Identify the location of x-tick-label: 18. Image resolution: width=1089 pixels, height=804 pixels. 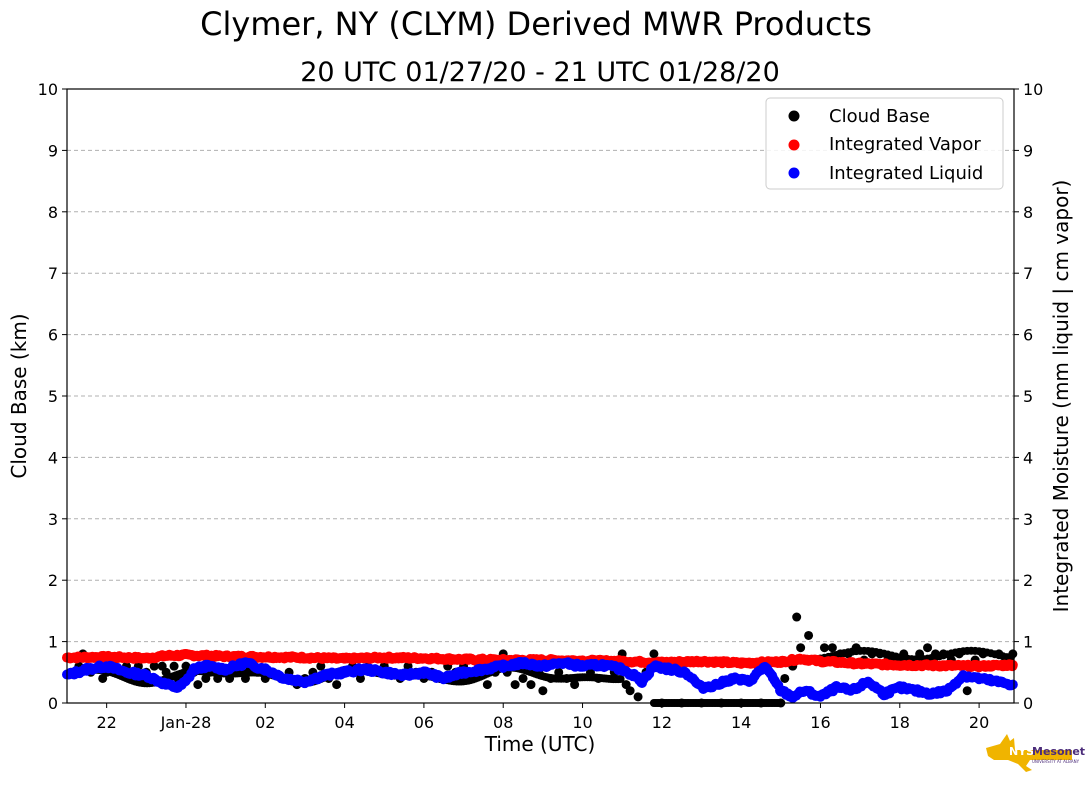
(900, 722).